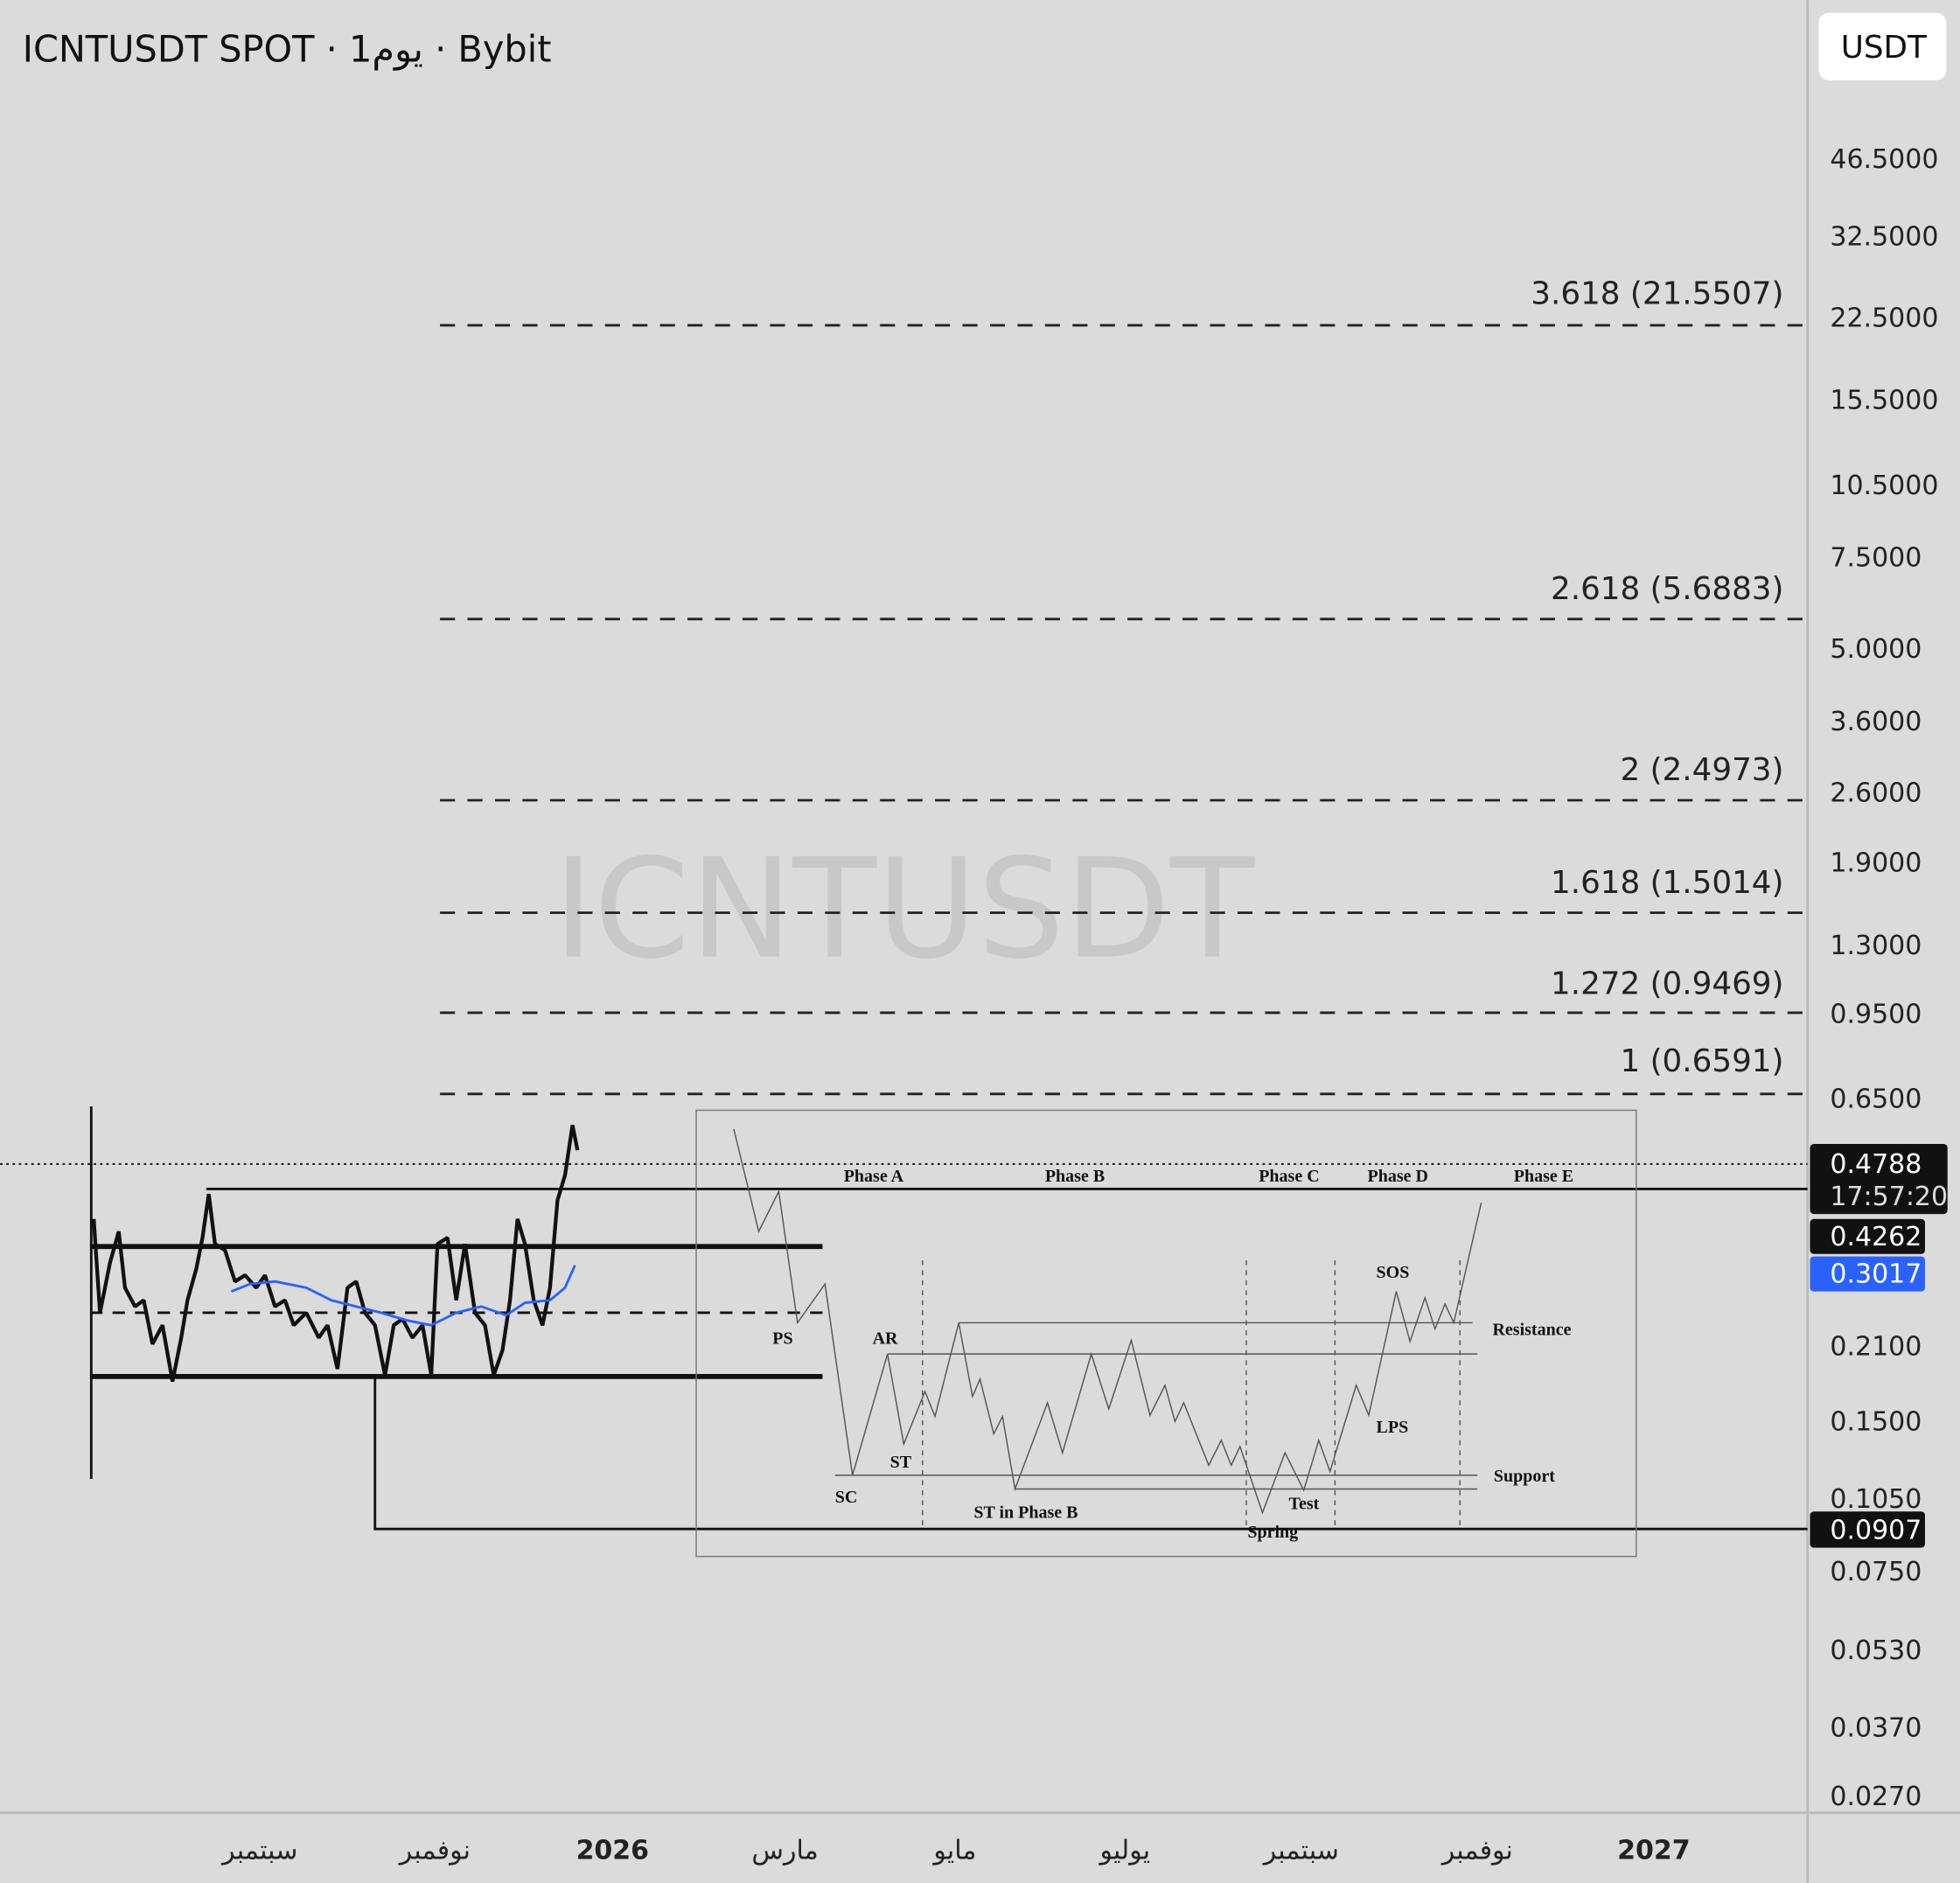 The height and width of the screenshot is (1883, 1960). Describe the element at coordinates (885, 1339) in the screenshot. I see `event-label: AR` at that location.